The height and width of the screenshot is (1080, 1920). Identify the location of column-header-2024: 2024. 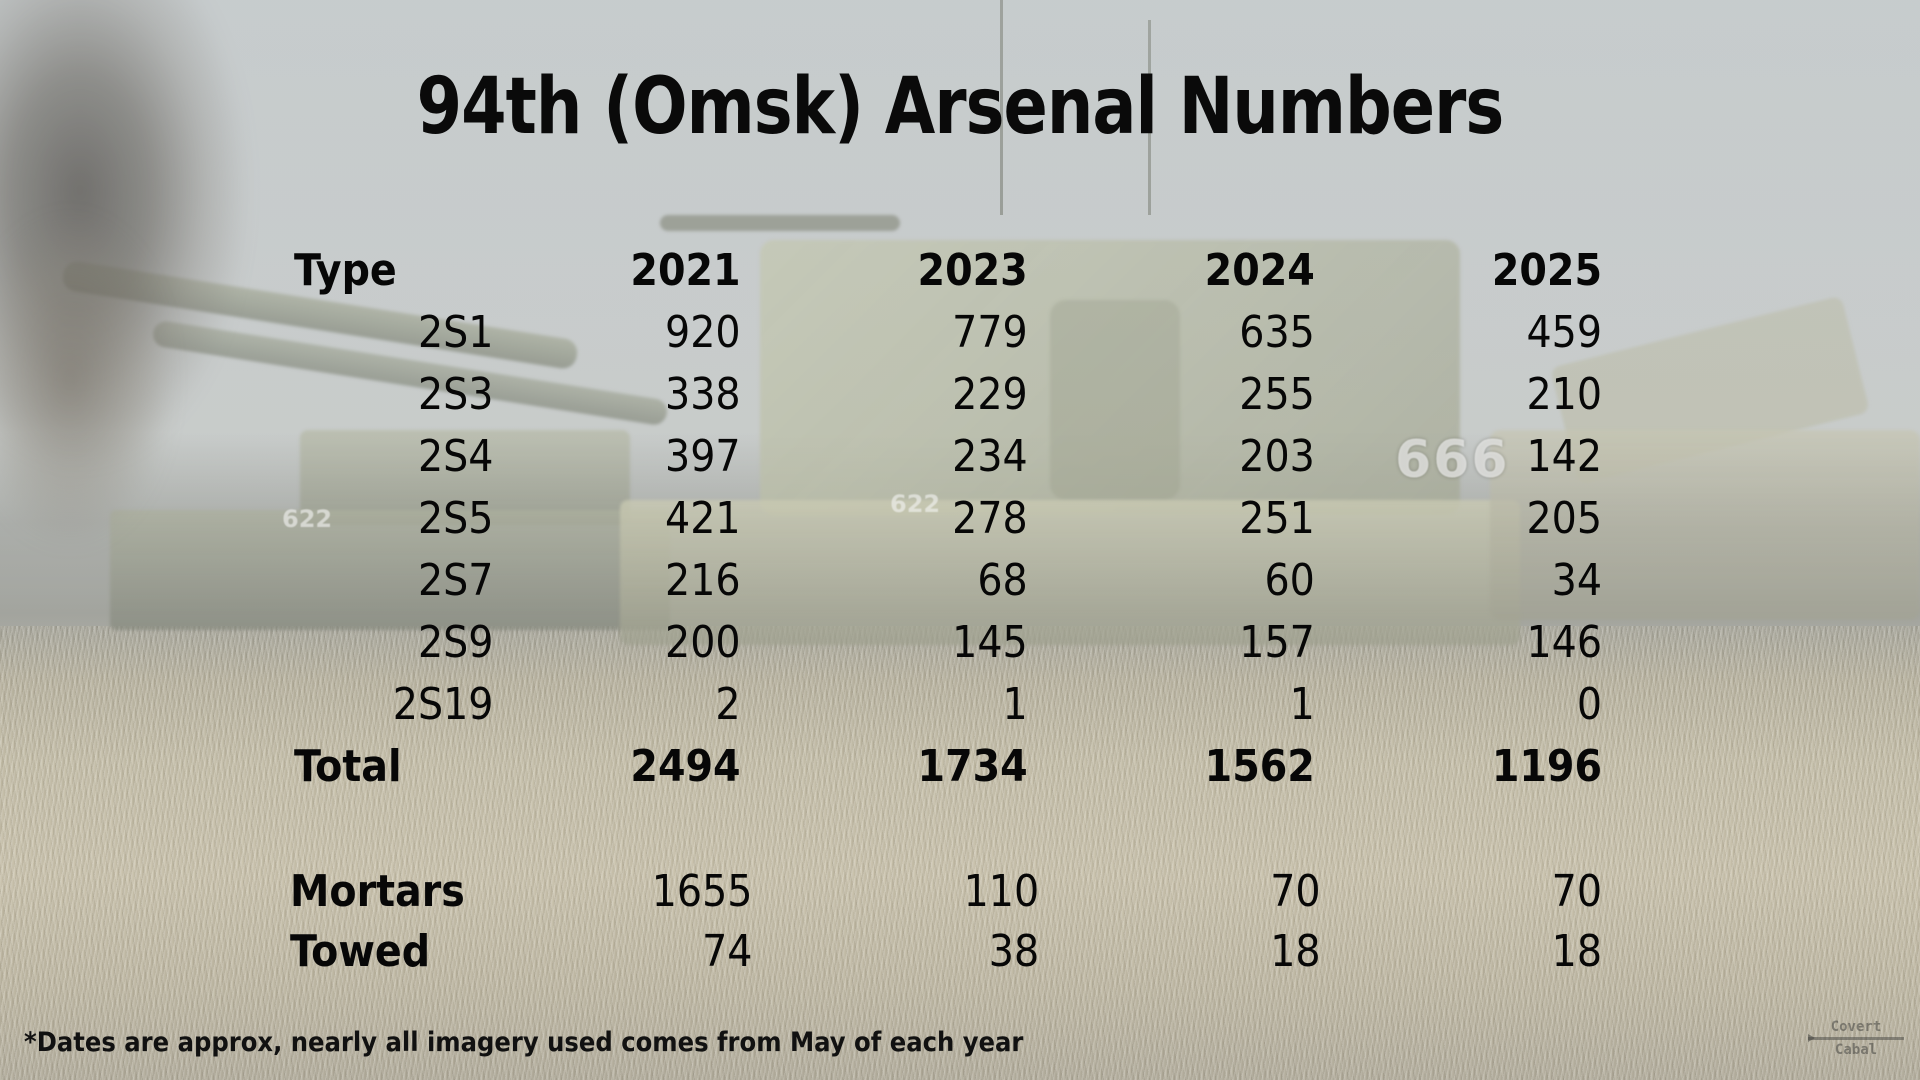
(1259, 270).